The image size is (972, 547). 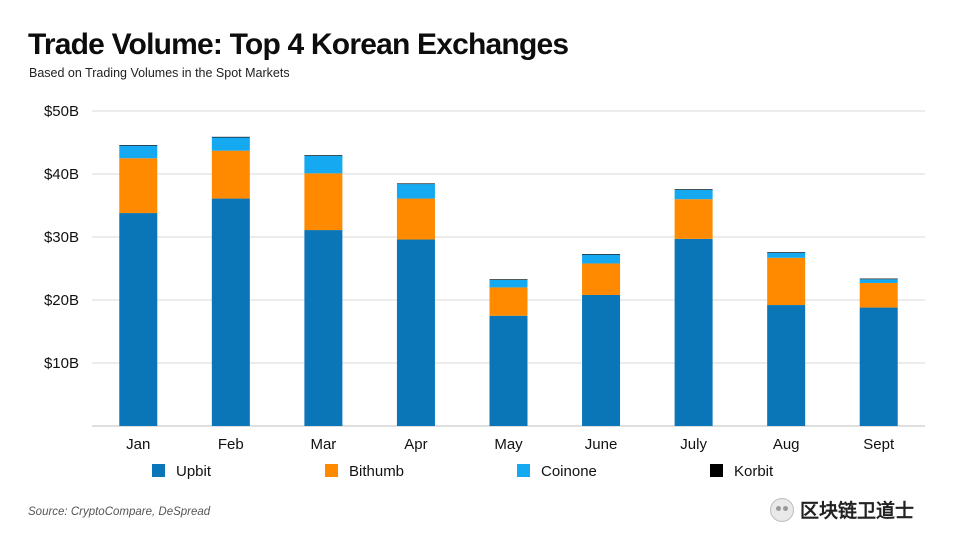 What do you see at coordinates (61, 111) in the screenshot?
I see `y-tick-label: $50B` at bounding box center [61, 111].